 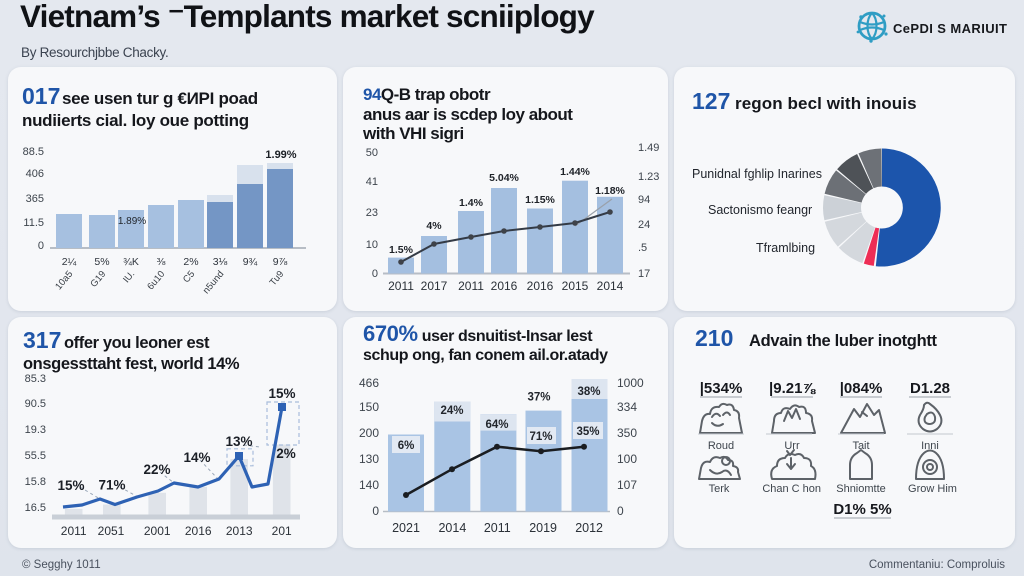 What do you see at coordinates (496, 425) in the screenshot?
I see `svg-text: 64%` at bounding box center [496, 425].